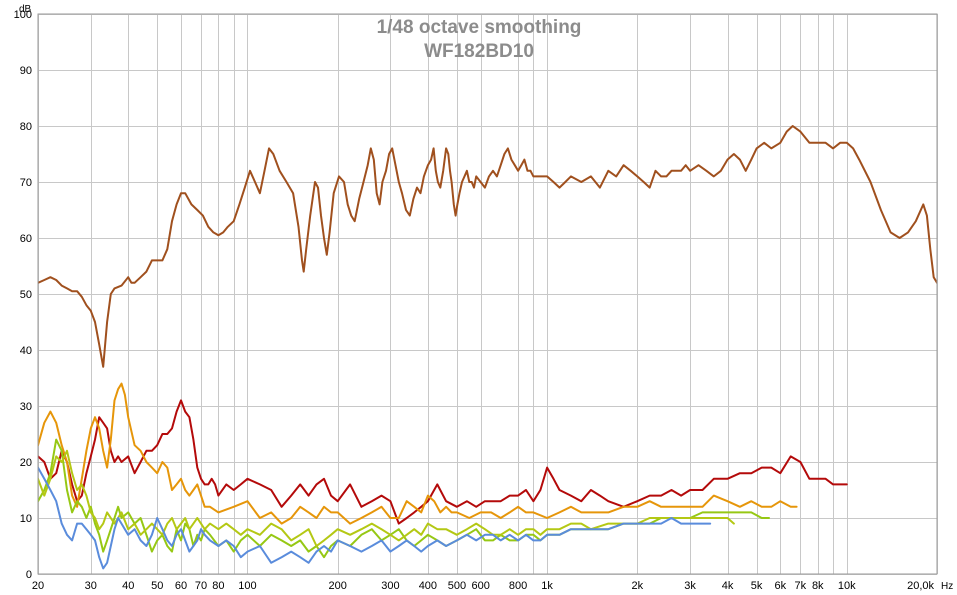 The width and height of the screenshot is (957, 595). Describe the element at coordinates (26, 295) in the screenshot. I see `y-tick-label: 50` at that location.